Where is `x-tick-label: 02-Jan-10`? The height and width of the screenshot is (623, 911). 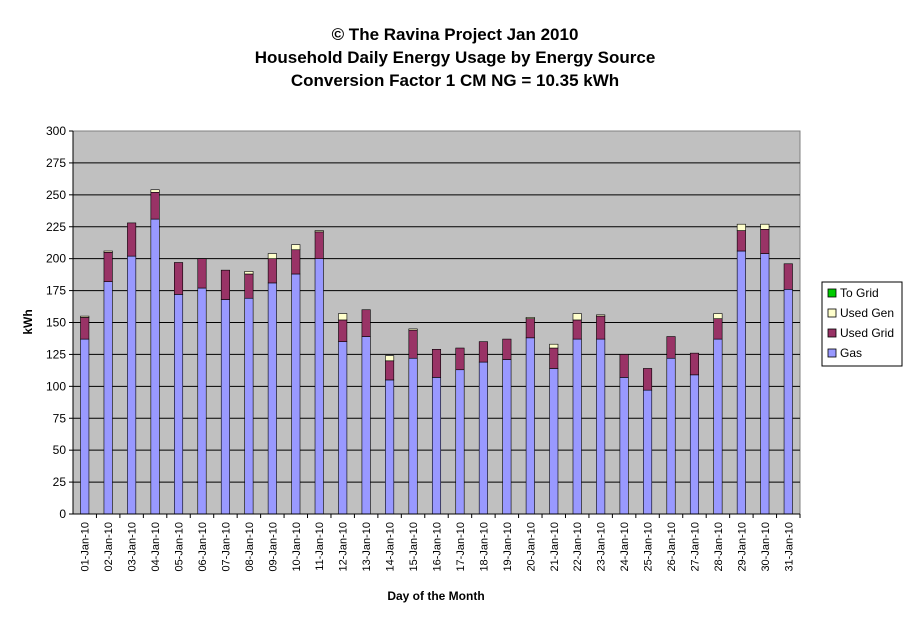 x-tick-label: 02-Jan-10 is located at coordinates (109, 547).